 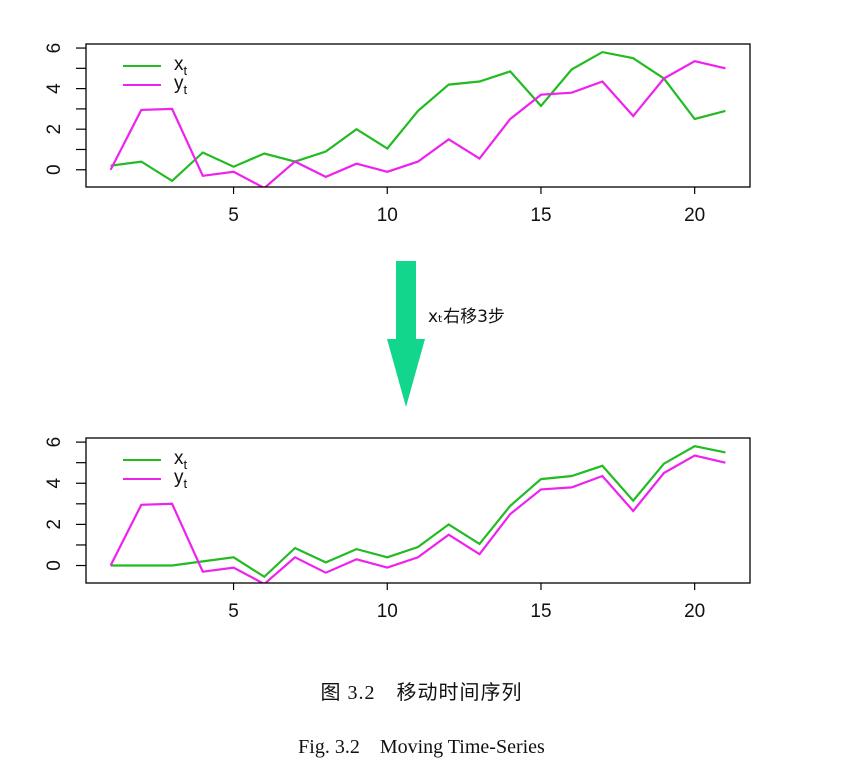 What do you see at coordinates (406, 301) in the screenshot?
I see `arrow-shaft` at bounding box center [406, 301].